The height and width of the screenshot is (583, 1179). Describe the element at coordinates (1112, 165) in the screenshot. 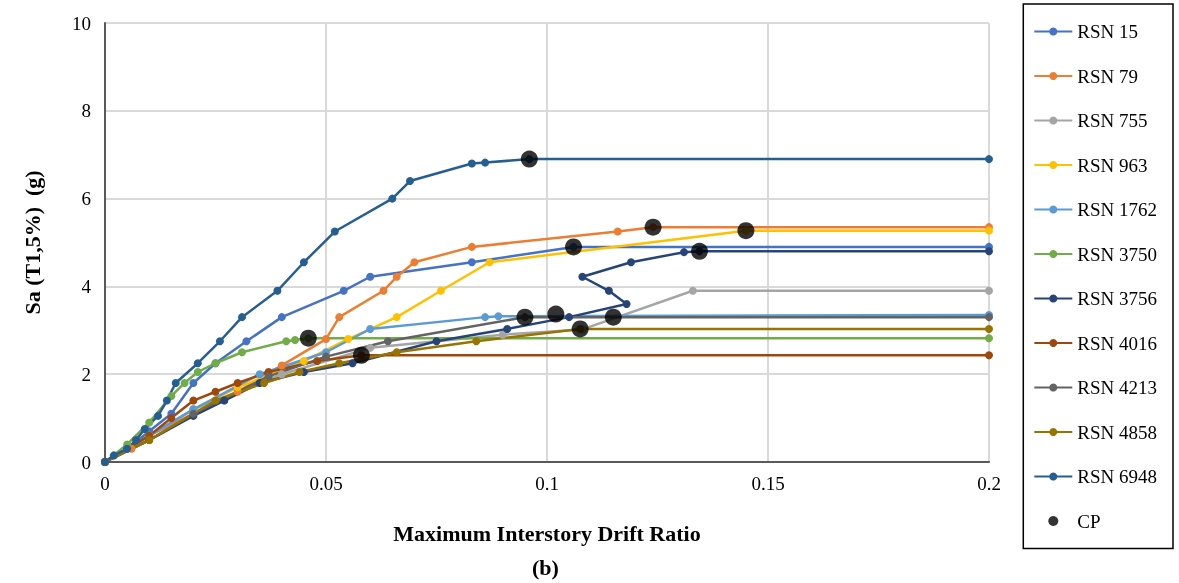

I see `legend-label: RSN 963` at that location.